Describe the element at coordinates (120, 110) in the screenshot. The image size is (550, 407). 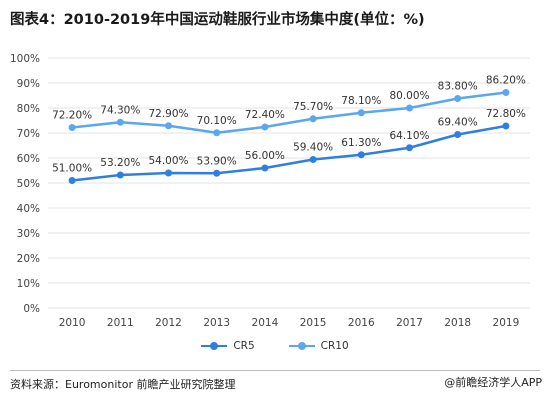
I see `data-label-cr10: 74.30%` at that location.